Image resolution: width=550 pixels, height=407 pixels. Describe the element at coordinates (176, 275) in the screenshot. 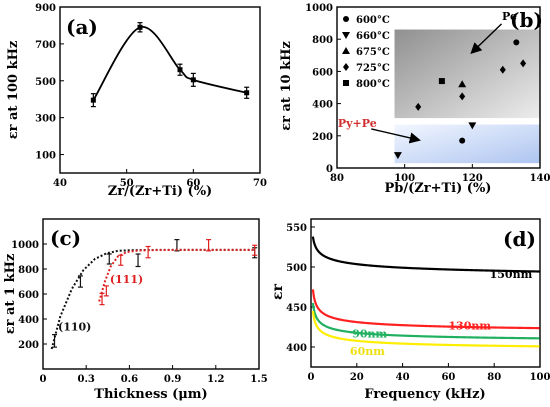

I see `fit-curve` at that location.